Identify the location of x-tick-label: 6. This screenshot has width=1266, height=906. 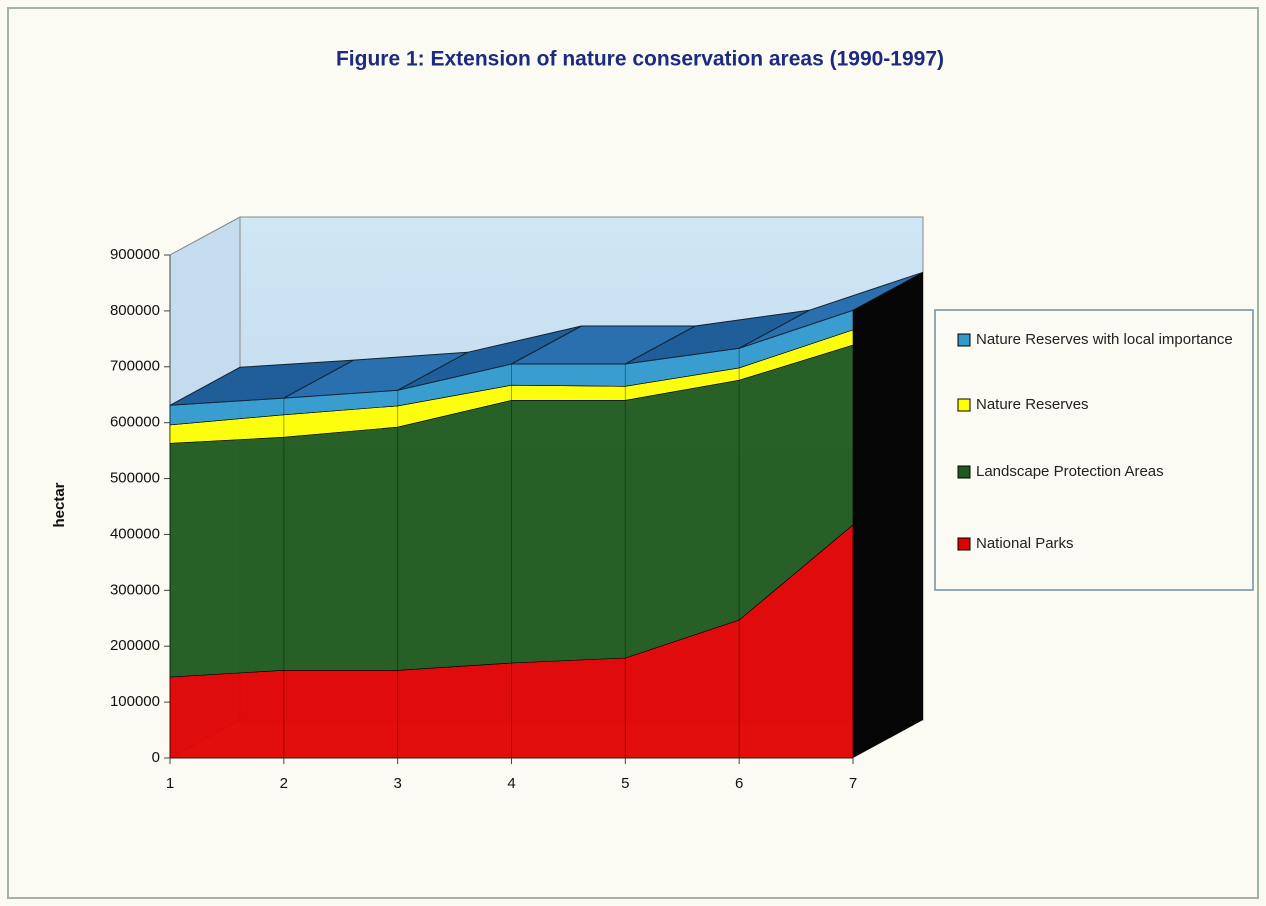
(739, 783).